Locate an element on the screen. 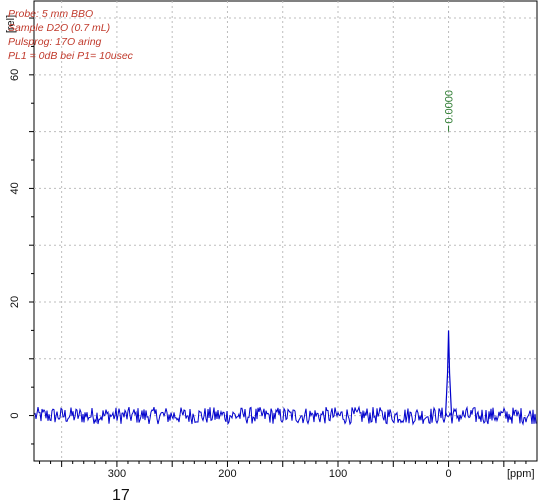 The width and height of the screenshot is (539, 504). y-axis-unit-label: [rel] is located at coordinates (11, 24).